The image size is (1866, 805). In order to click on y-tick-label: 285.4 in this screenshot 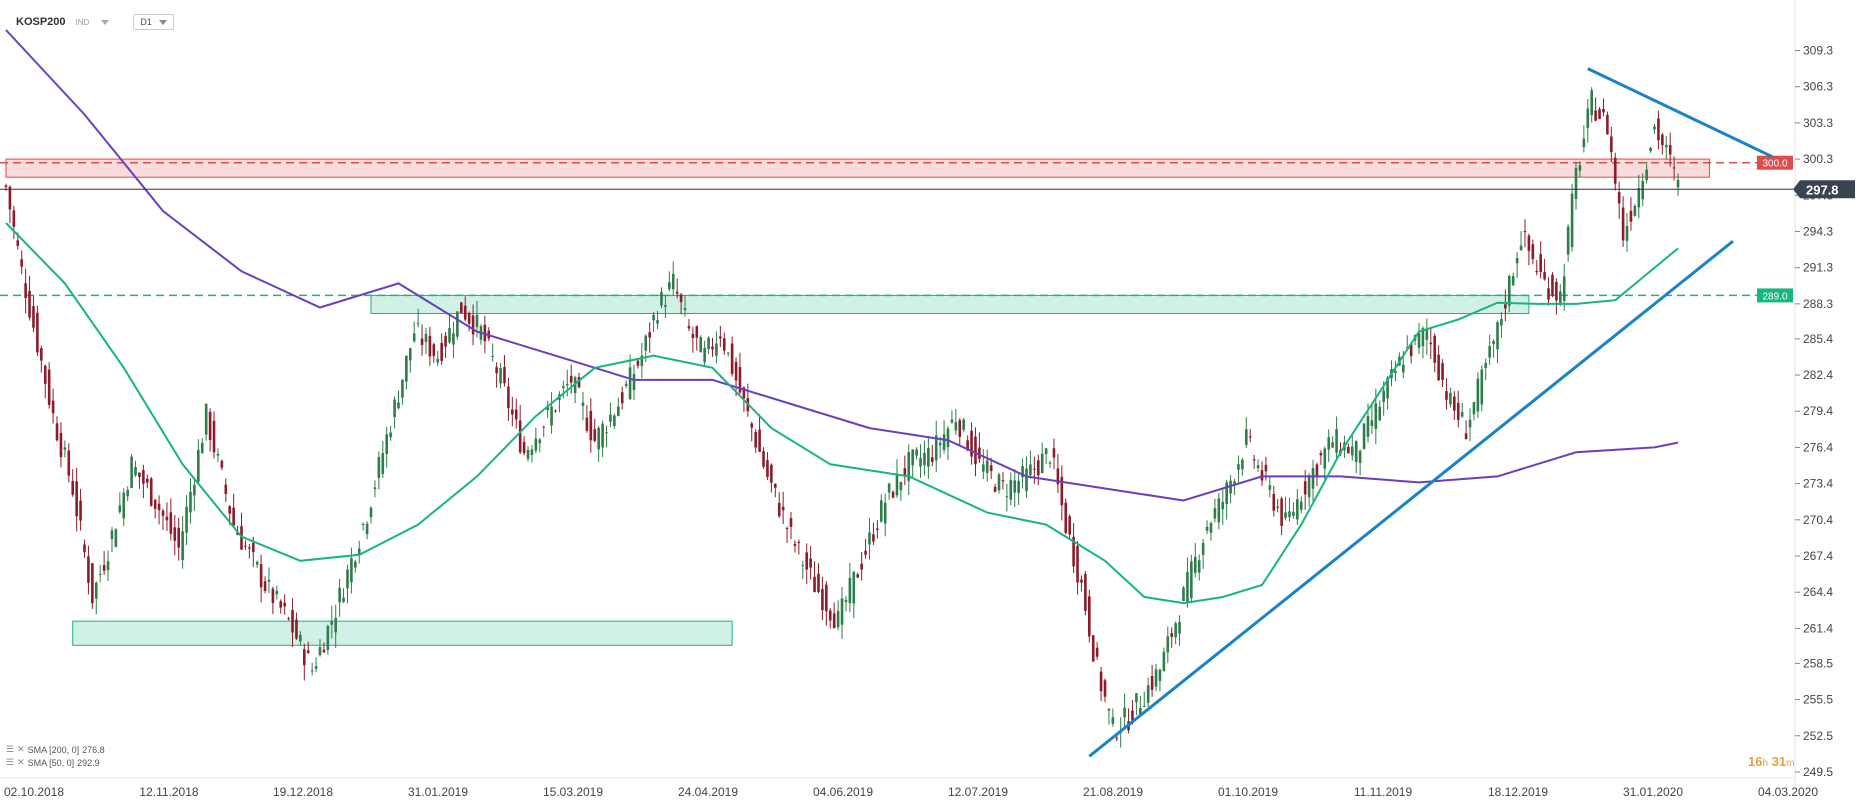, I will do `click(1818, 339)`.